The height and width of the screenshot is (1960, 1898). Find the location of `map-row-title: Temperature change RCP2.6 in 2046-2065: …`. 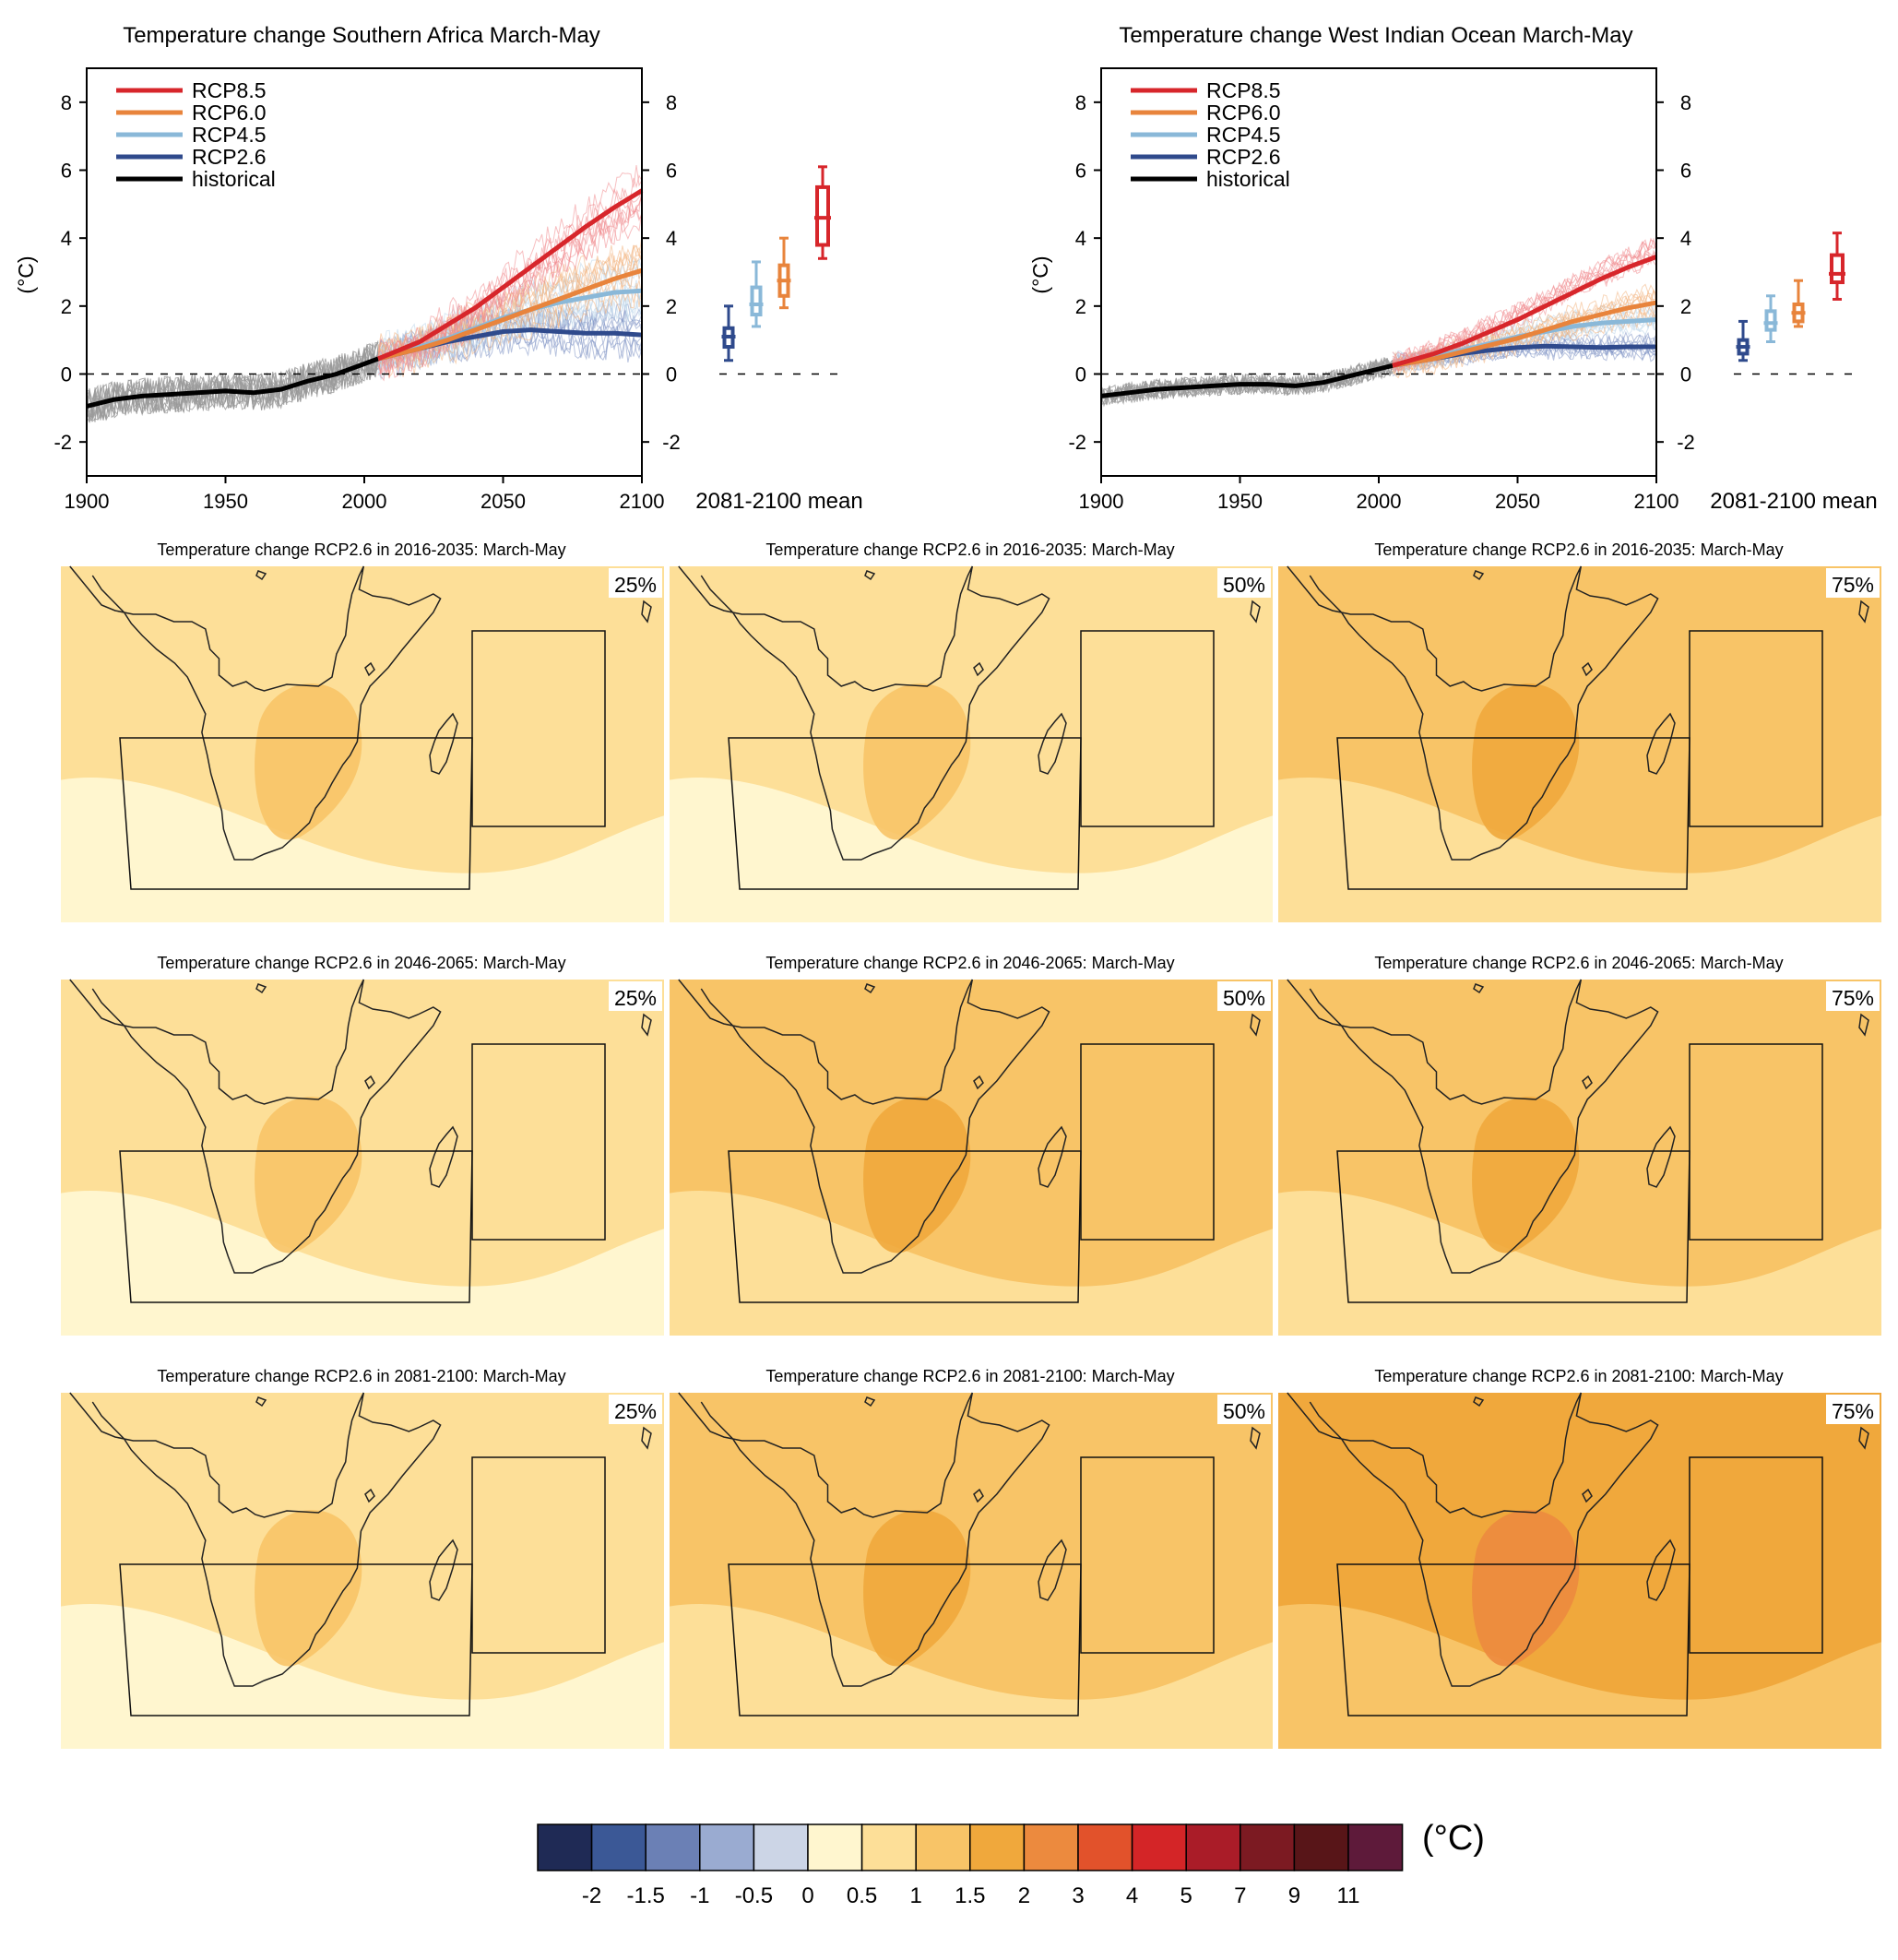

map-row-title: Temperature change RCP2.6 in 2046-2065: … is located at coordinates (361, 963).